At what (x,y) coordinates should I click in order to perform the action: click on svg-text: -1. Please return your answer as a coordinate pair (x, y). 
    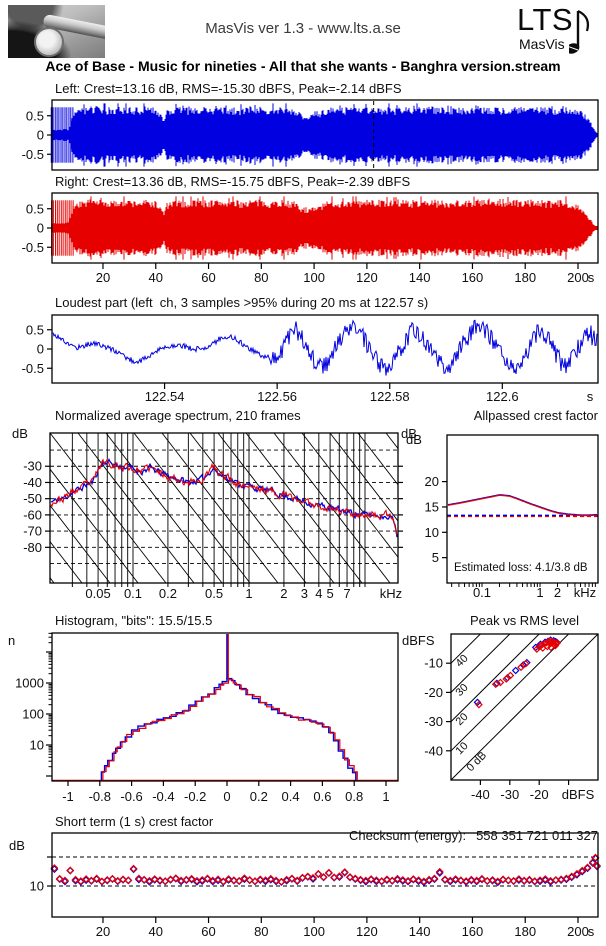
    Looking at the image, I should click on (68, 796).